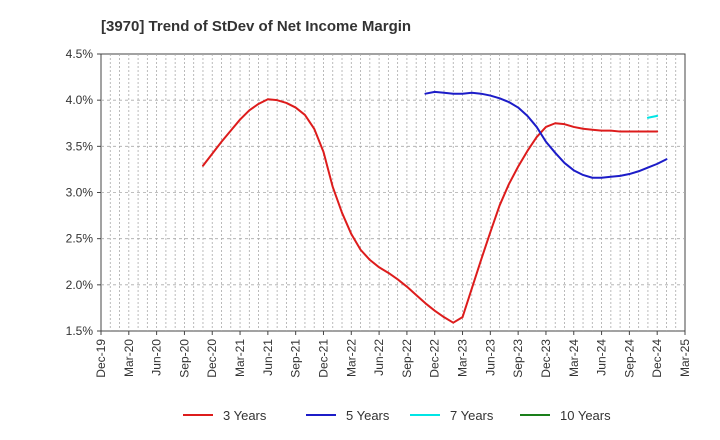 The image size is (720, 440). I want to click on x-tick-label: Dec-23, so click(546, 358).